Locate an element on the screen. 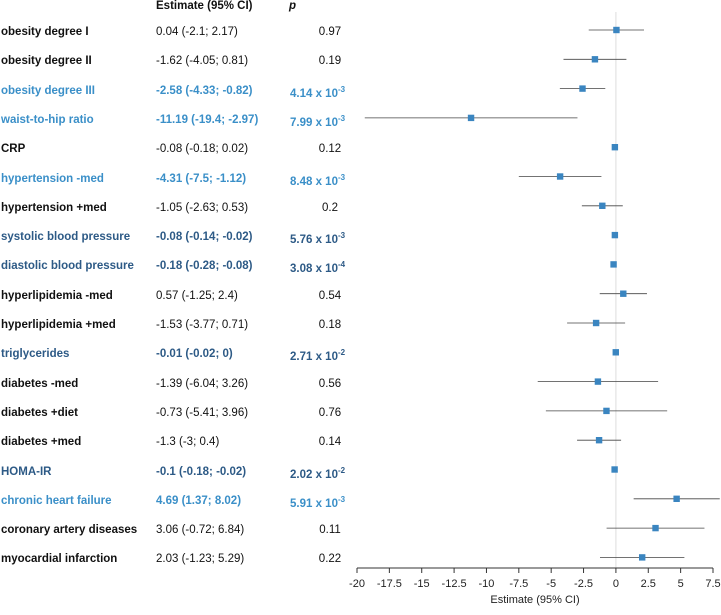  p-value-base: 0.18 is located at coordinates (330, 325).